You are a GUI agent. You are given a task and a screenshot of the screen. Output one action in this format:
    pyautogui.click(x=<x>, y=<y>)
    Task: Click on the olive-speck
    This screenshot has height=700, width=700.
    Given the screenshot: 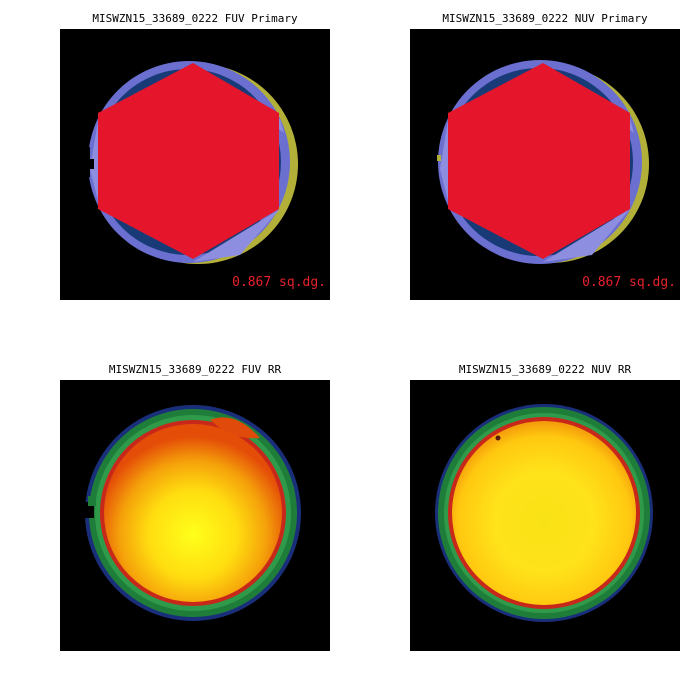 What is the action you would take?
    pyautogui.click(x=439, y=158)
    